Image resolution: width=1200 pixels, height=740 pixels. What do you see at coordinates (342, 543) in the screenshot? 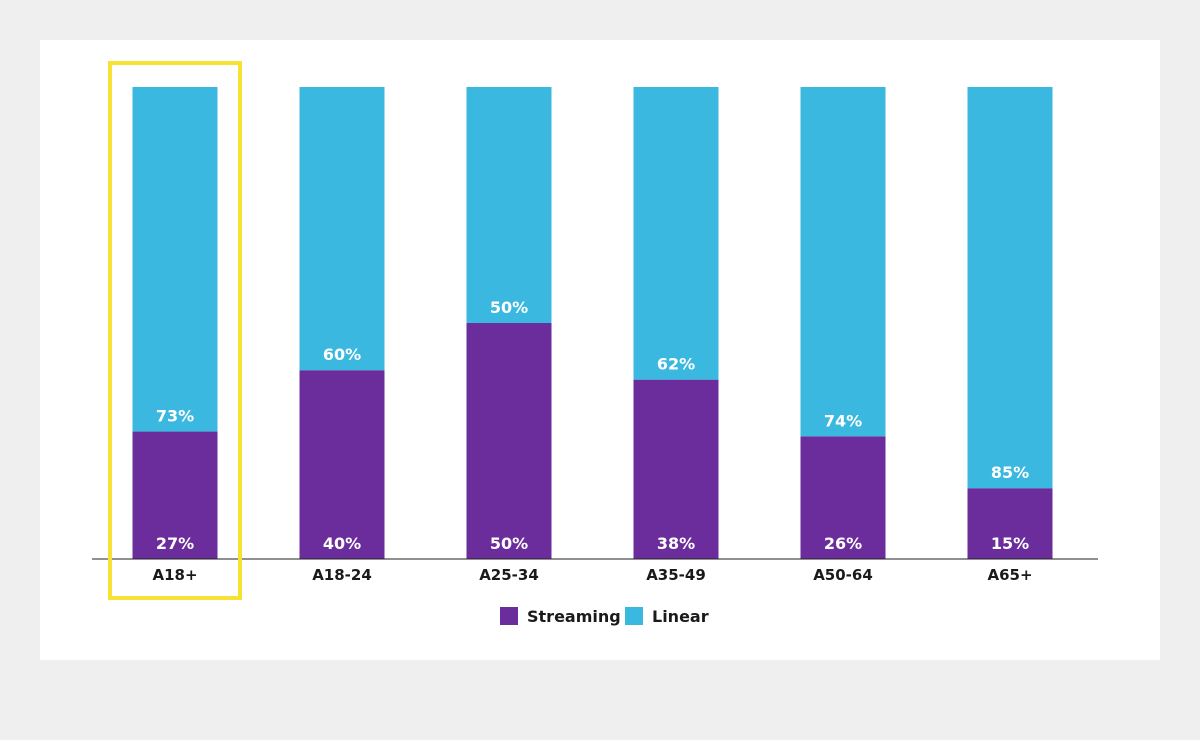
I see `data-label-streaming-a18-24: 40%` at bounding box center [342, 543].